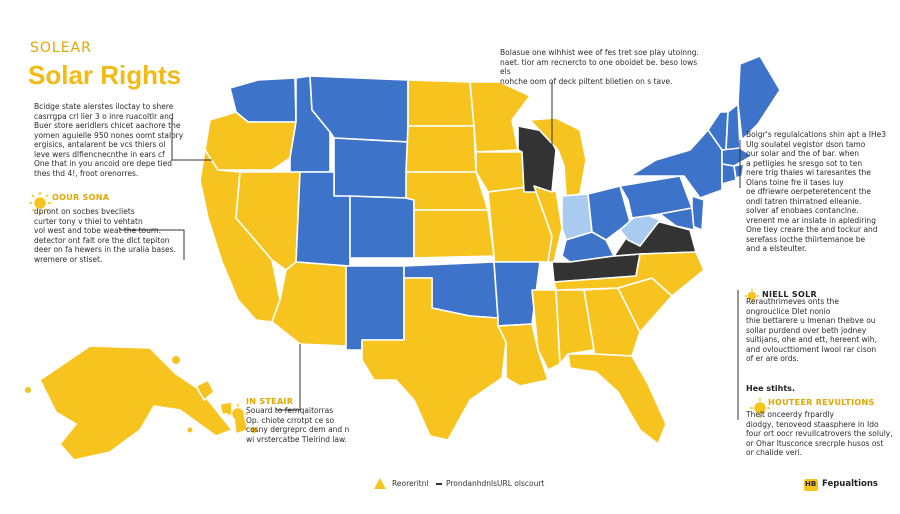  Describe the element at coordinates (739, 171) in the screenshot. I see `state-rhode-island` at that location.